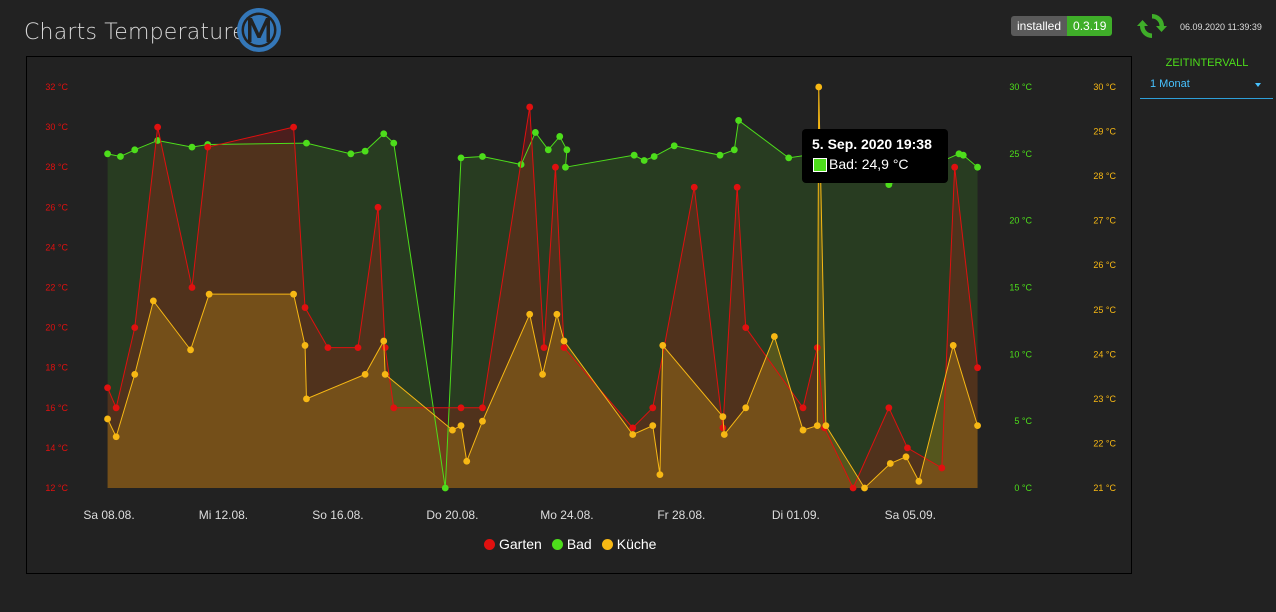  Describe the element at coordinates (1152, 26) in the screenshot. I see `refresh-icon` at that location.